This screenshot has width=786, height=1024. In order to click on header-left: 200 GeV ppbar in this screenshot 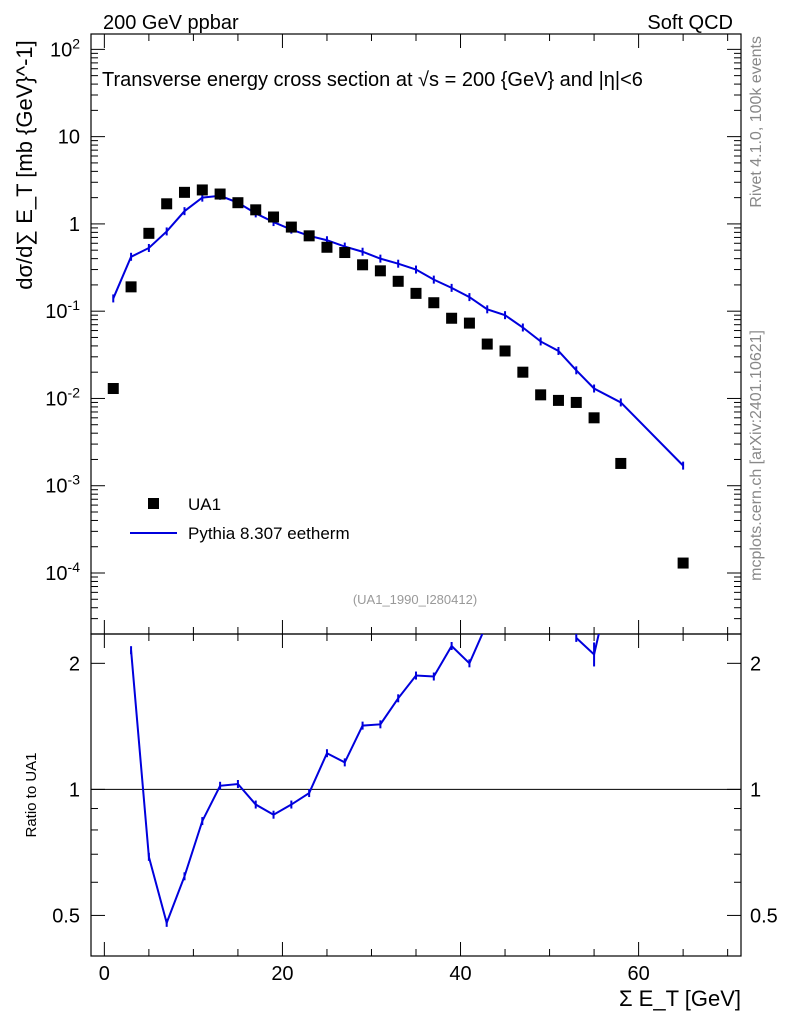, I will do `click(171, 23)`.